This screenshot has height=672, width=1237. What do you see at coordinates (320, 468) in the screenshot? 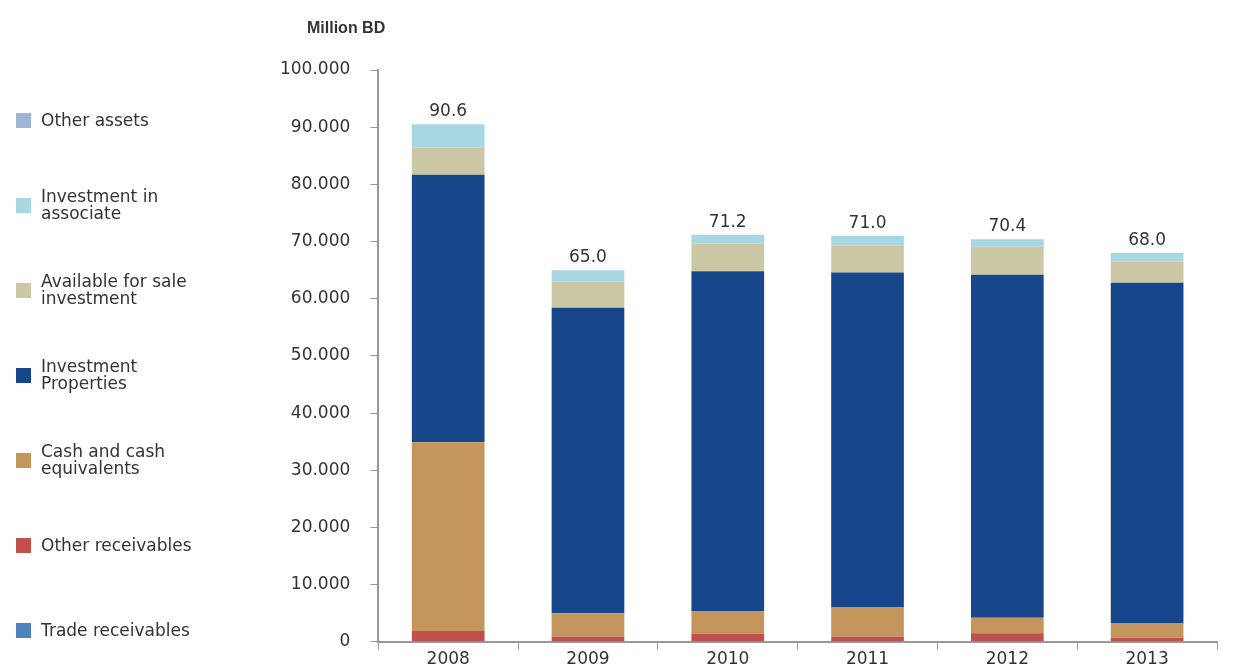
I see `y-tick-label: 30.000` at bounding box center [320, 468].